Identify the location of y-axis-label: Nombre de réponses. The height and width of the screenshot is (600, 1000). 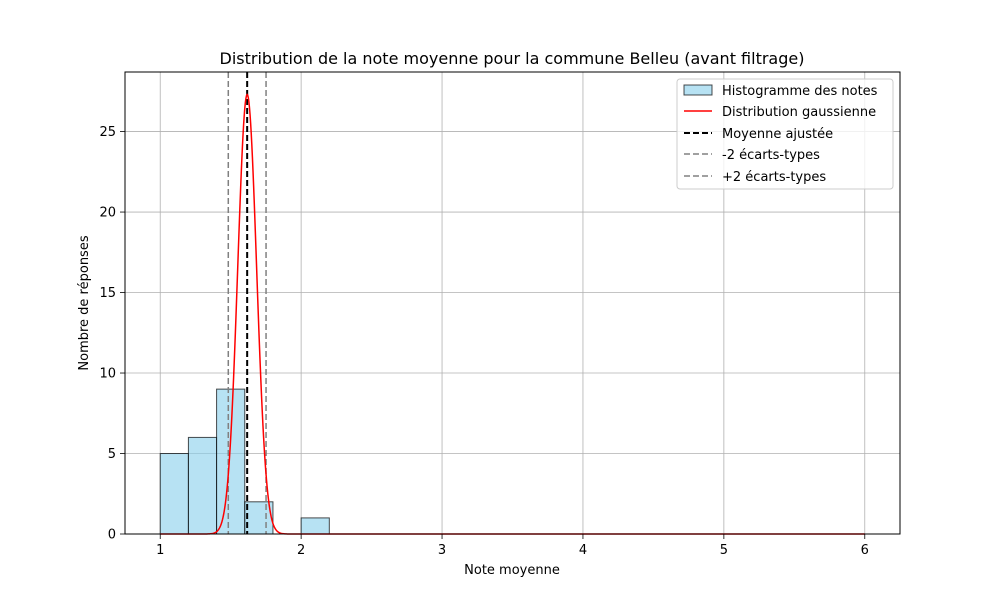
(84, 302).